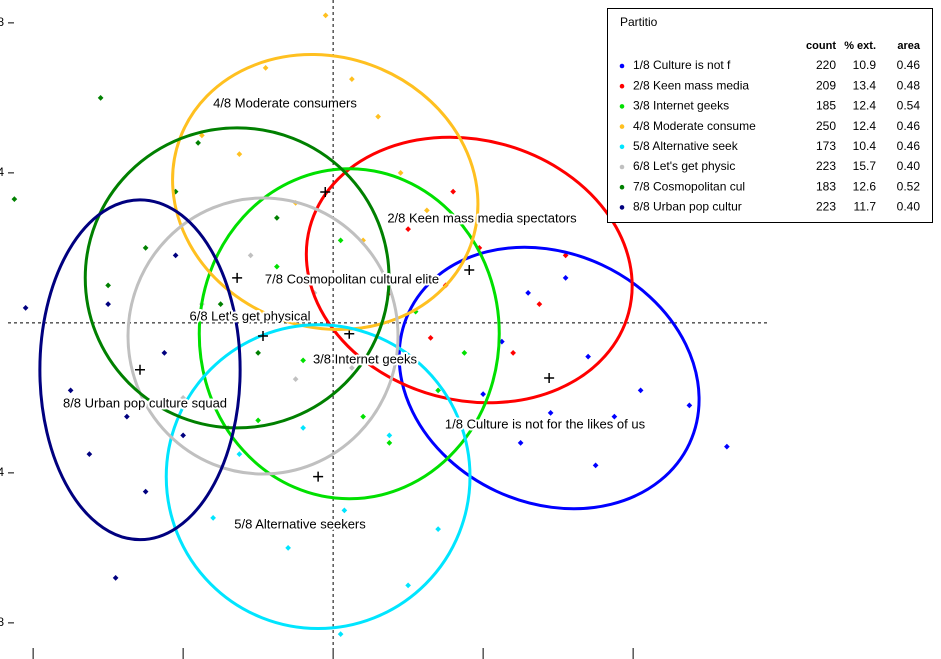 This screenshot has width=941, height=659. I want to click on legend-title: Partitio, so click(639, 22).